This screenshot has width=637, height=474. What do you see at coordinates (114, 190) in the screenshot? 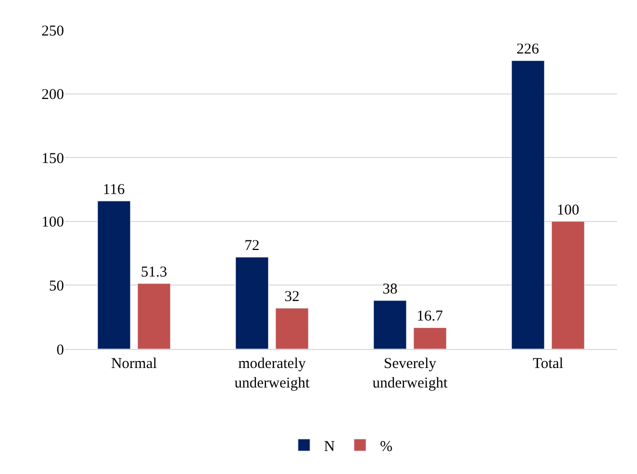
I see `data-label: 116` at bounding box center [114, 190].